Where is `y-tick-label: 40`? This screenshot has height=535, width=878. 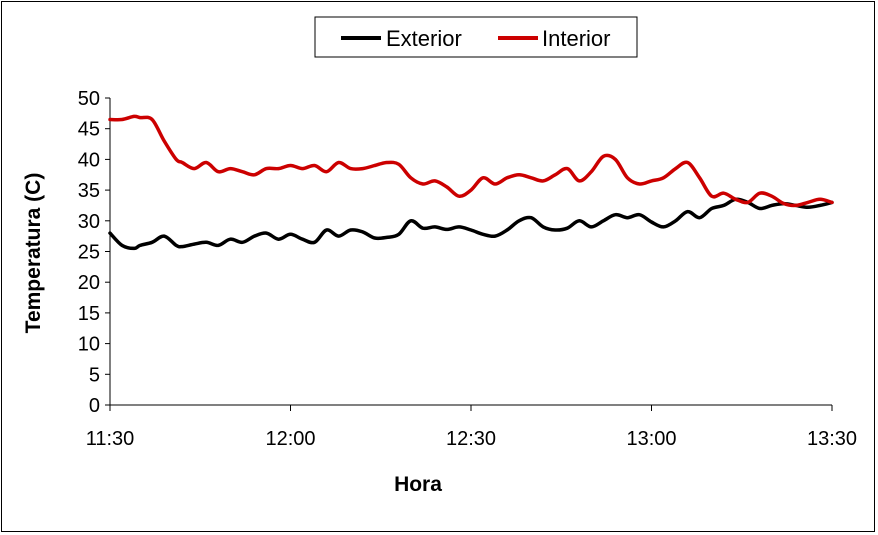 y-tick-label: 40 is located at coordinates (89, 160).